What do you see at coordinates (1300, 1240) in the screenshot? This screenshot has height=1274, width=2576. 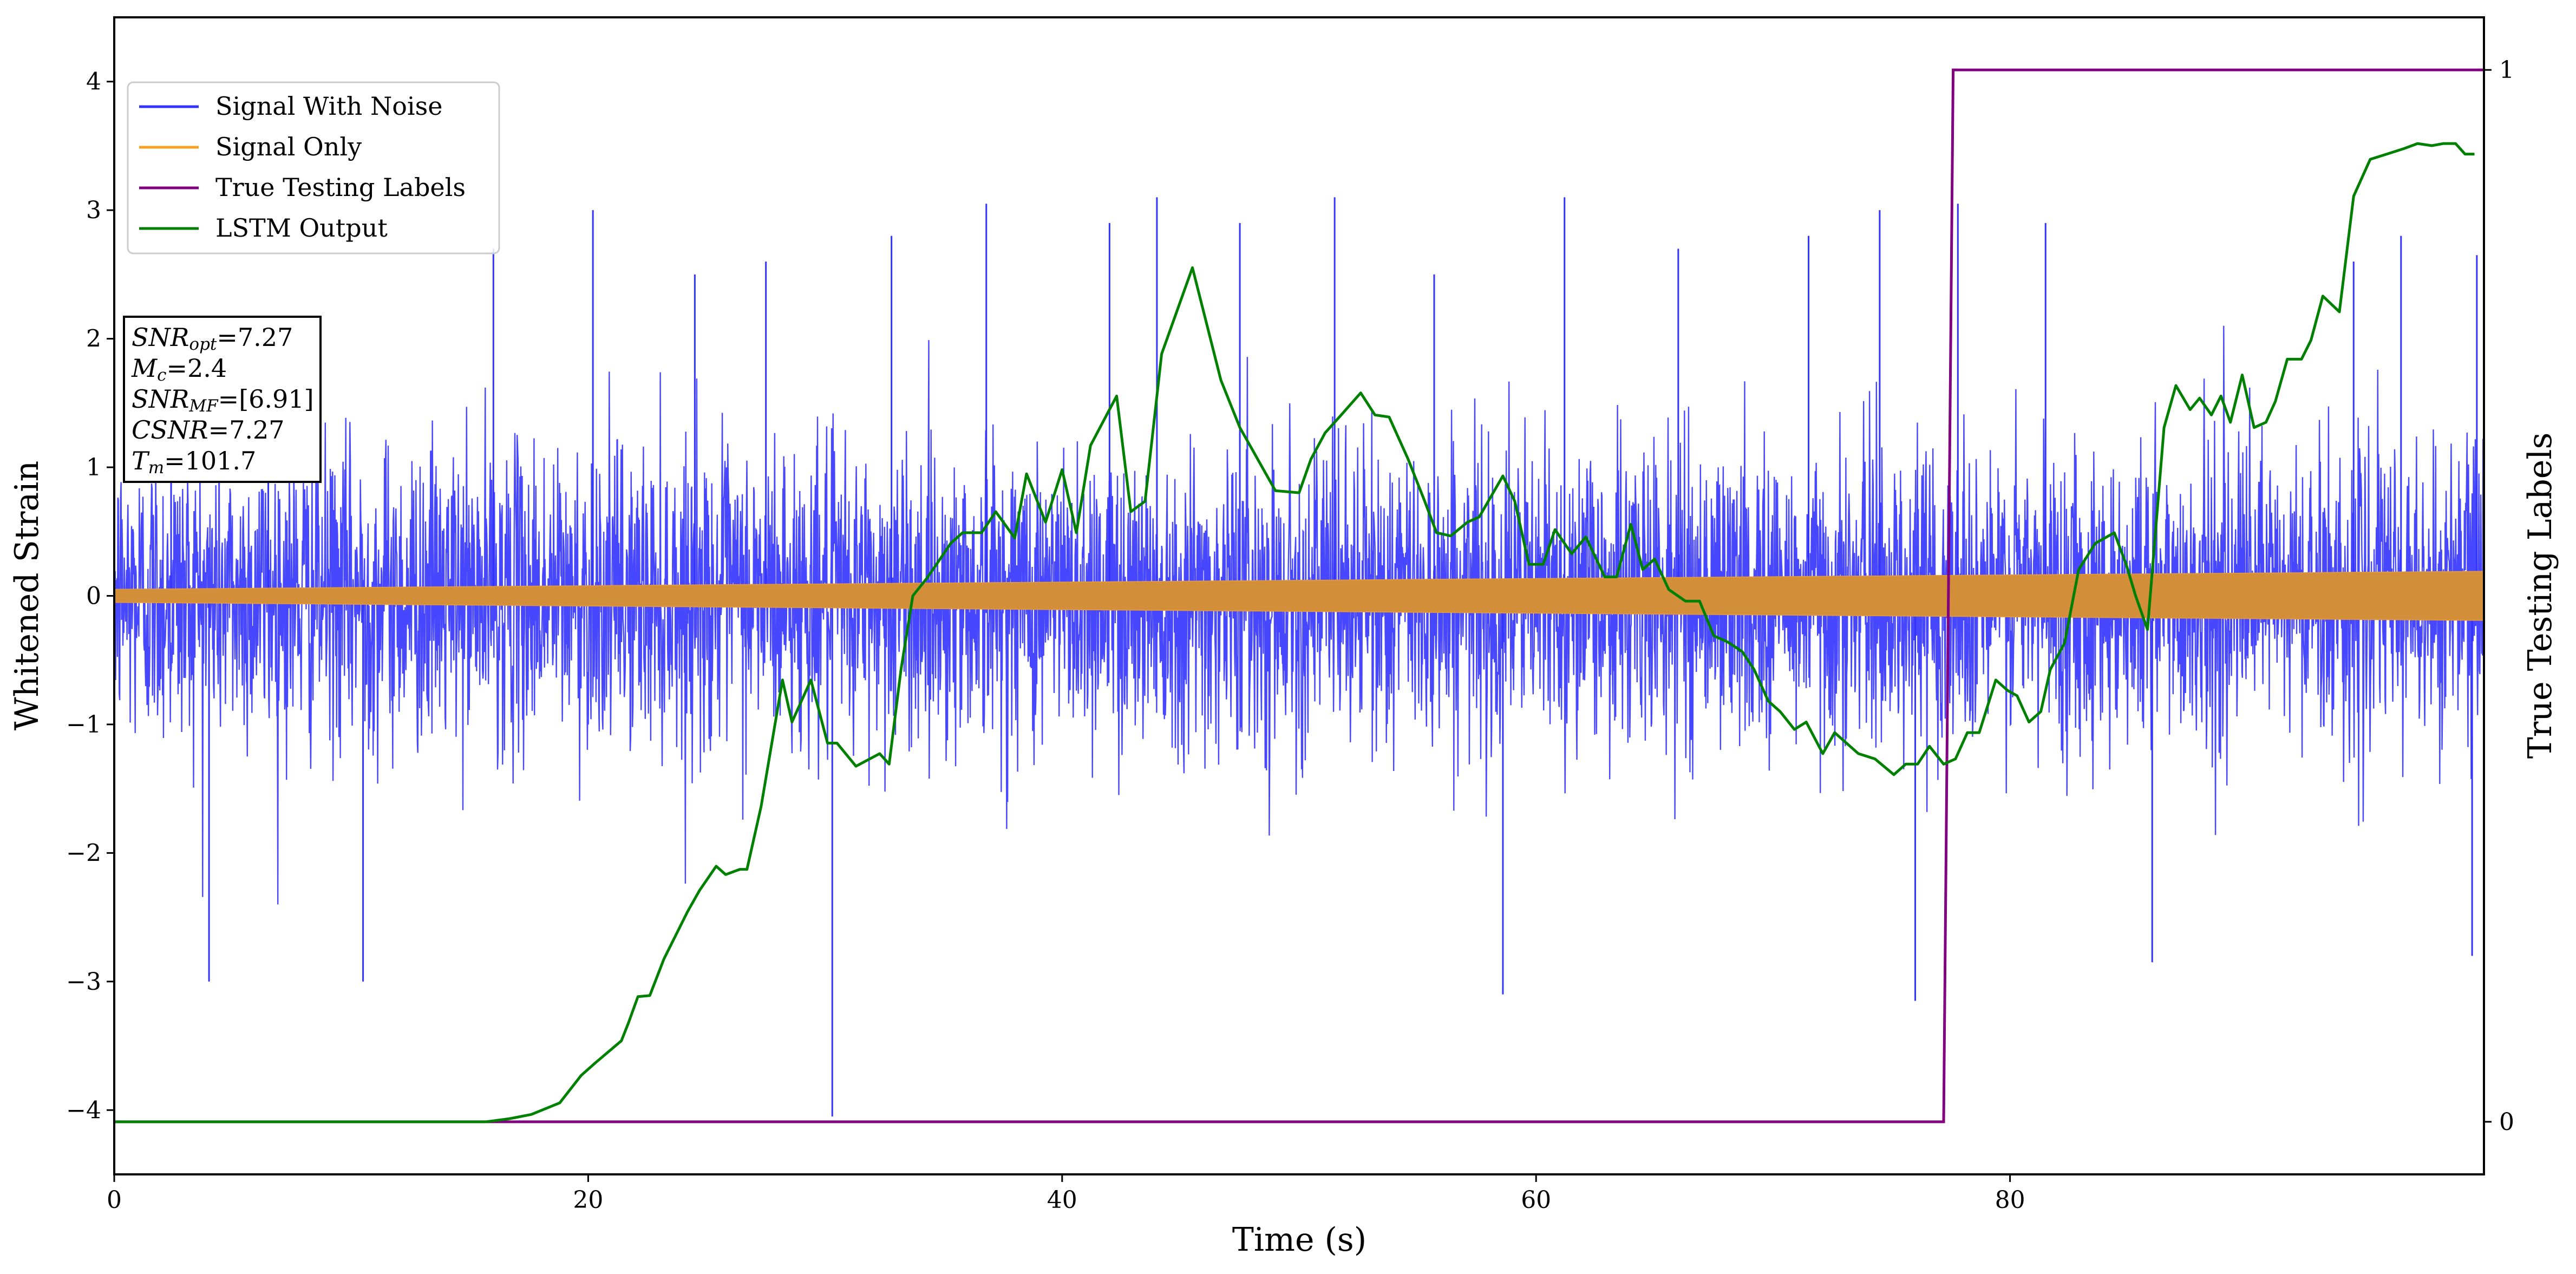 I see `x-axis-title: Time (s)` at bounding box center [1300, 1240].